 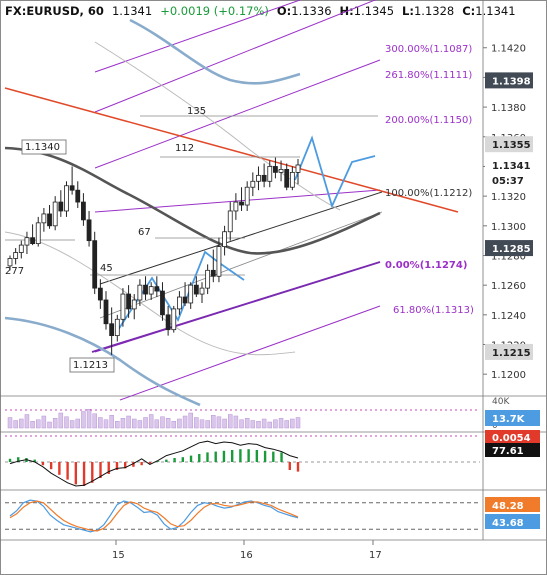 What do you see at coordinates (508, 316) in the screenshot?
I see `price-tick-label: 1.1240` at bounding box center [508, 316].